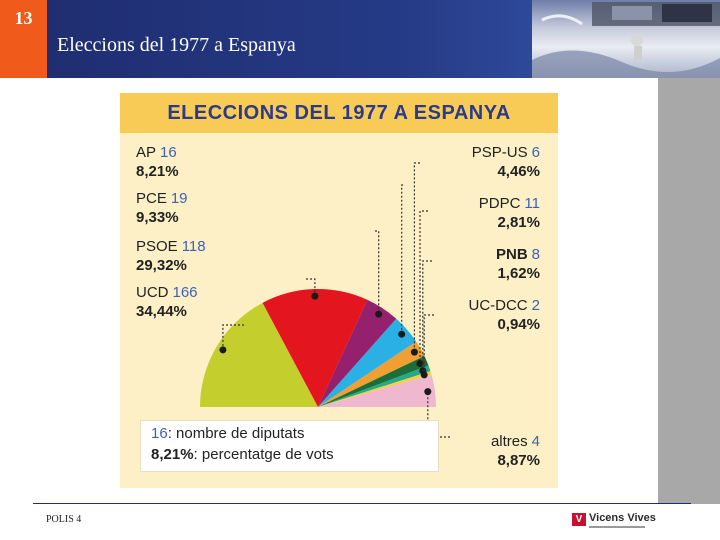  I want to click on label-party: PDPC, so click(499, 203).